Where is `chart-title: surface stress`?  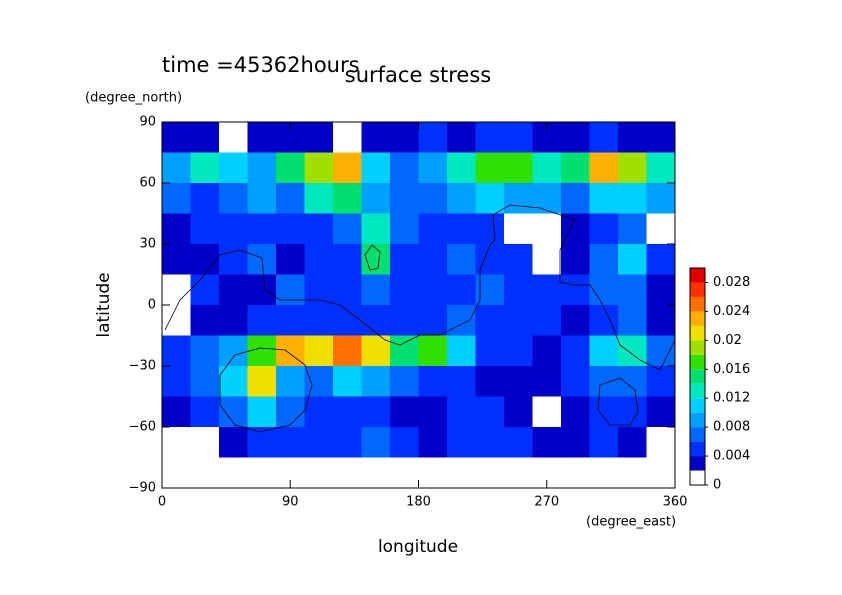 chart-title: surface stress is located at coordinates (418, 75).